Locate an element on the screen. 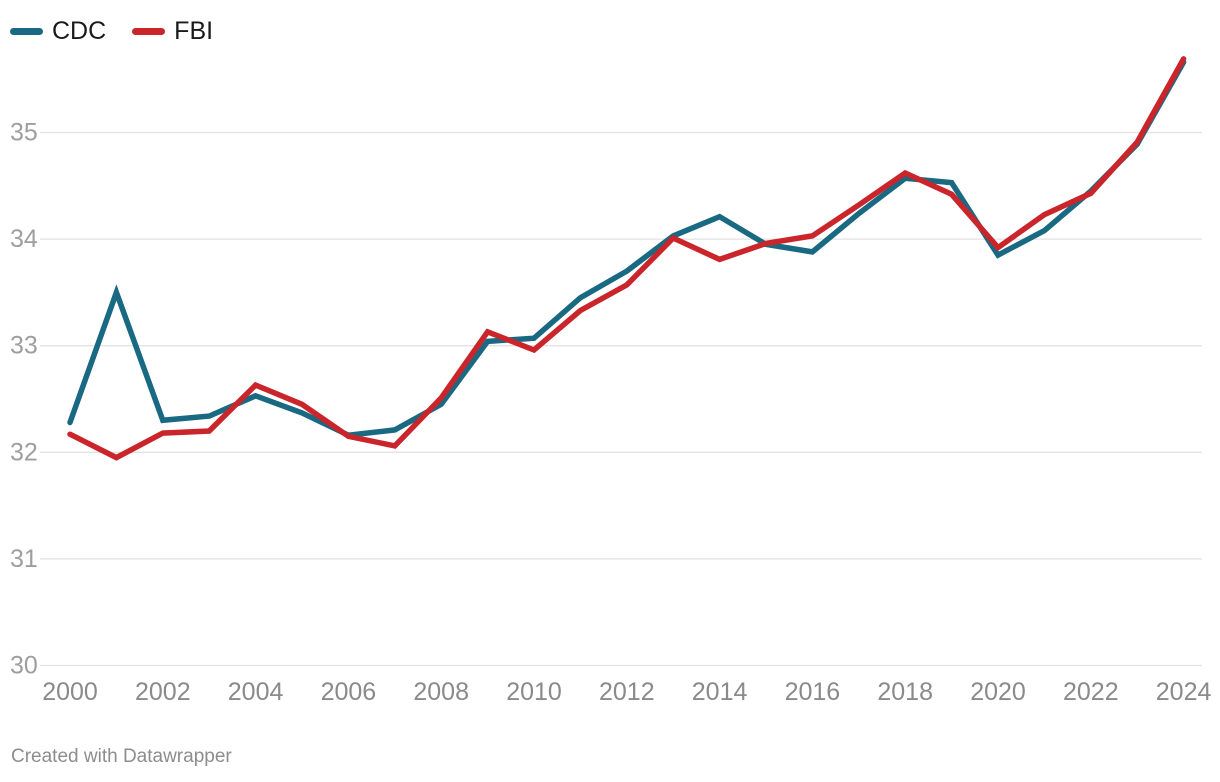  x-tick-label: 2018 is located at coordinates (905, 692).